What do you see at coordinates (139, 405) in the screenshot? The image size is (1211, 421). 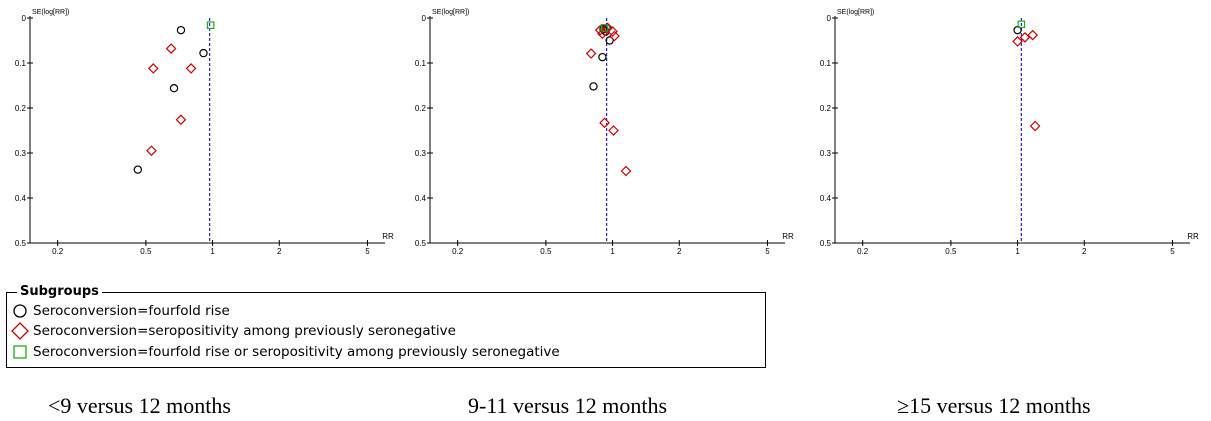 I see `panel-caption-1: <9 versus 12 months` at bounding box center [139, 405].